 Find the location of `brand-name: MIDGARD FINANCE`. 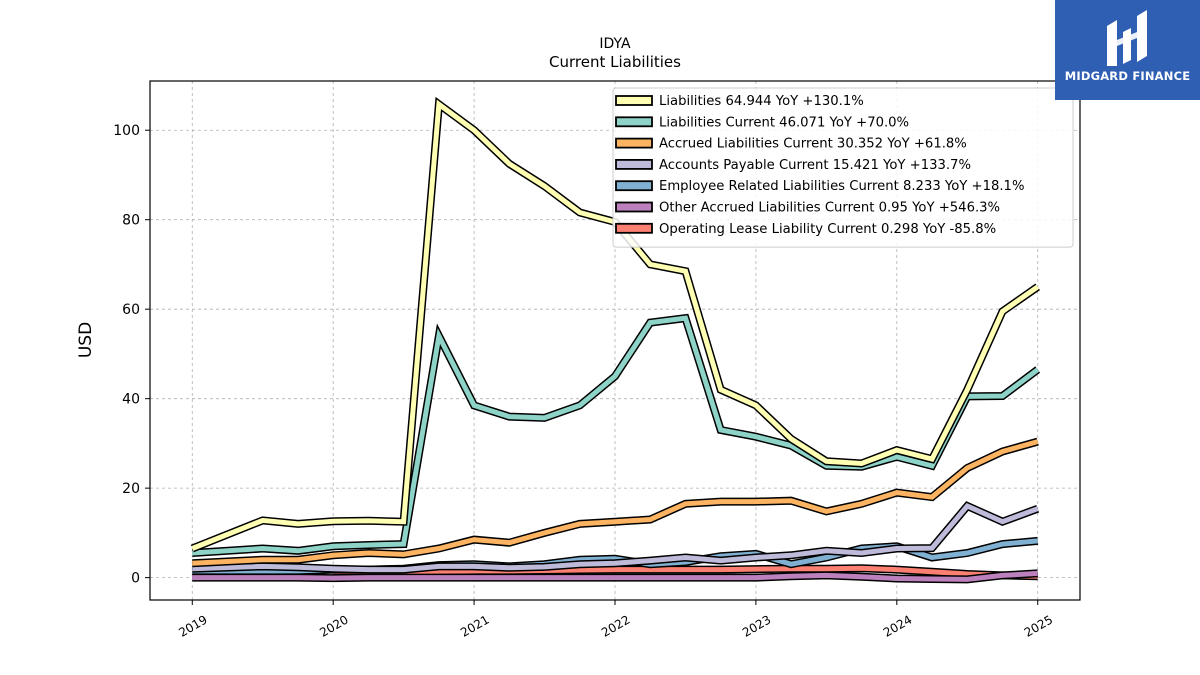

brand-name: MIDGARD FINANCE is located at coordinates (1127, 76).